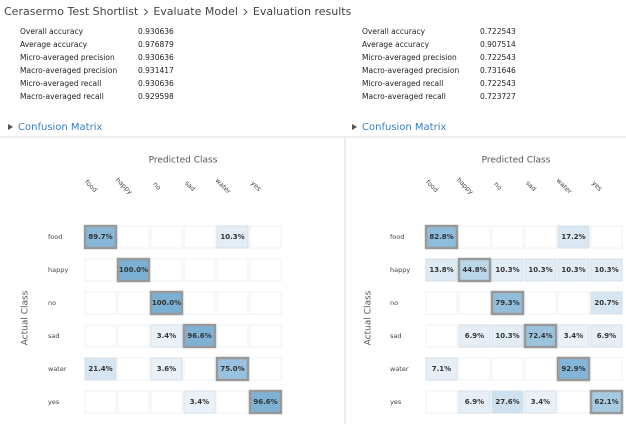 This screenshot has height=424, width=626. I want to click on metric-label: Macro-averaged recall, so click(404, 96).